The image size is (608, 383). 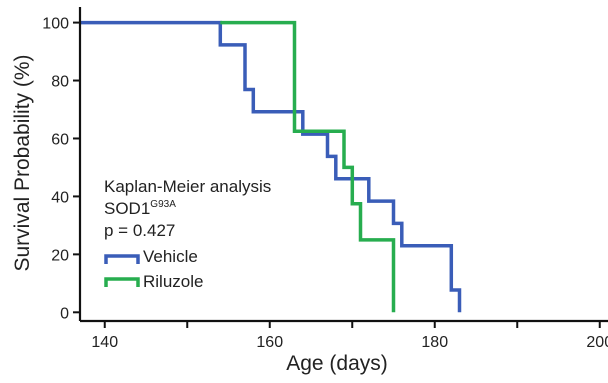 What do you see at coordinates (60, 255) in the screenshot?
I see `y-tick-label: 20` at bounding box center [60, 255].